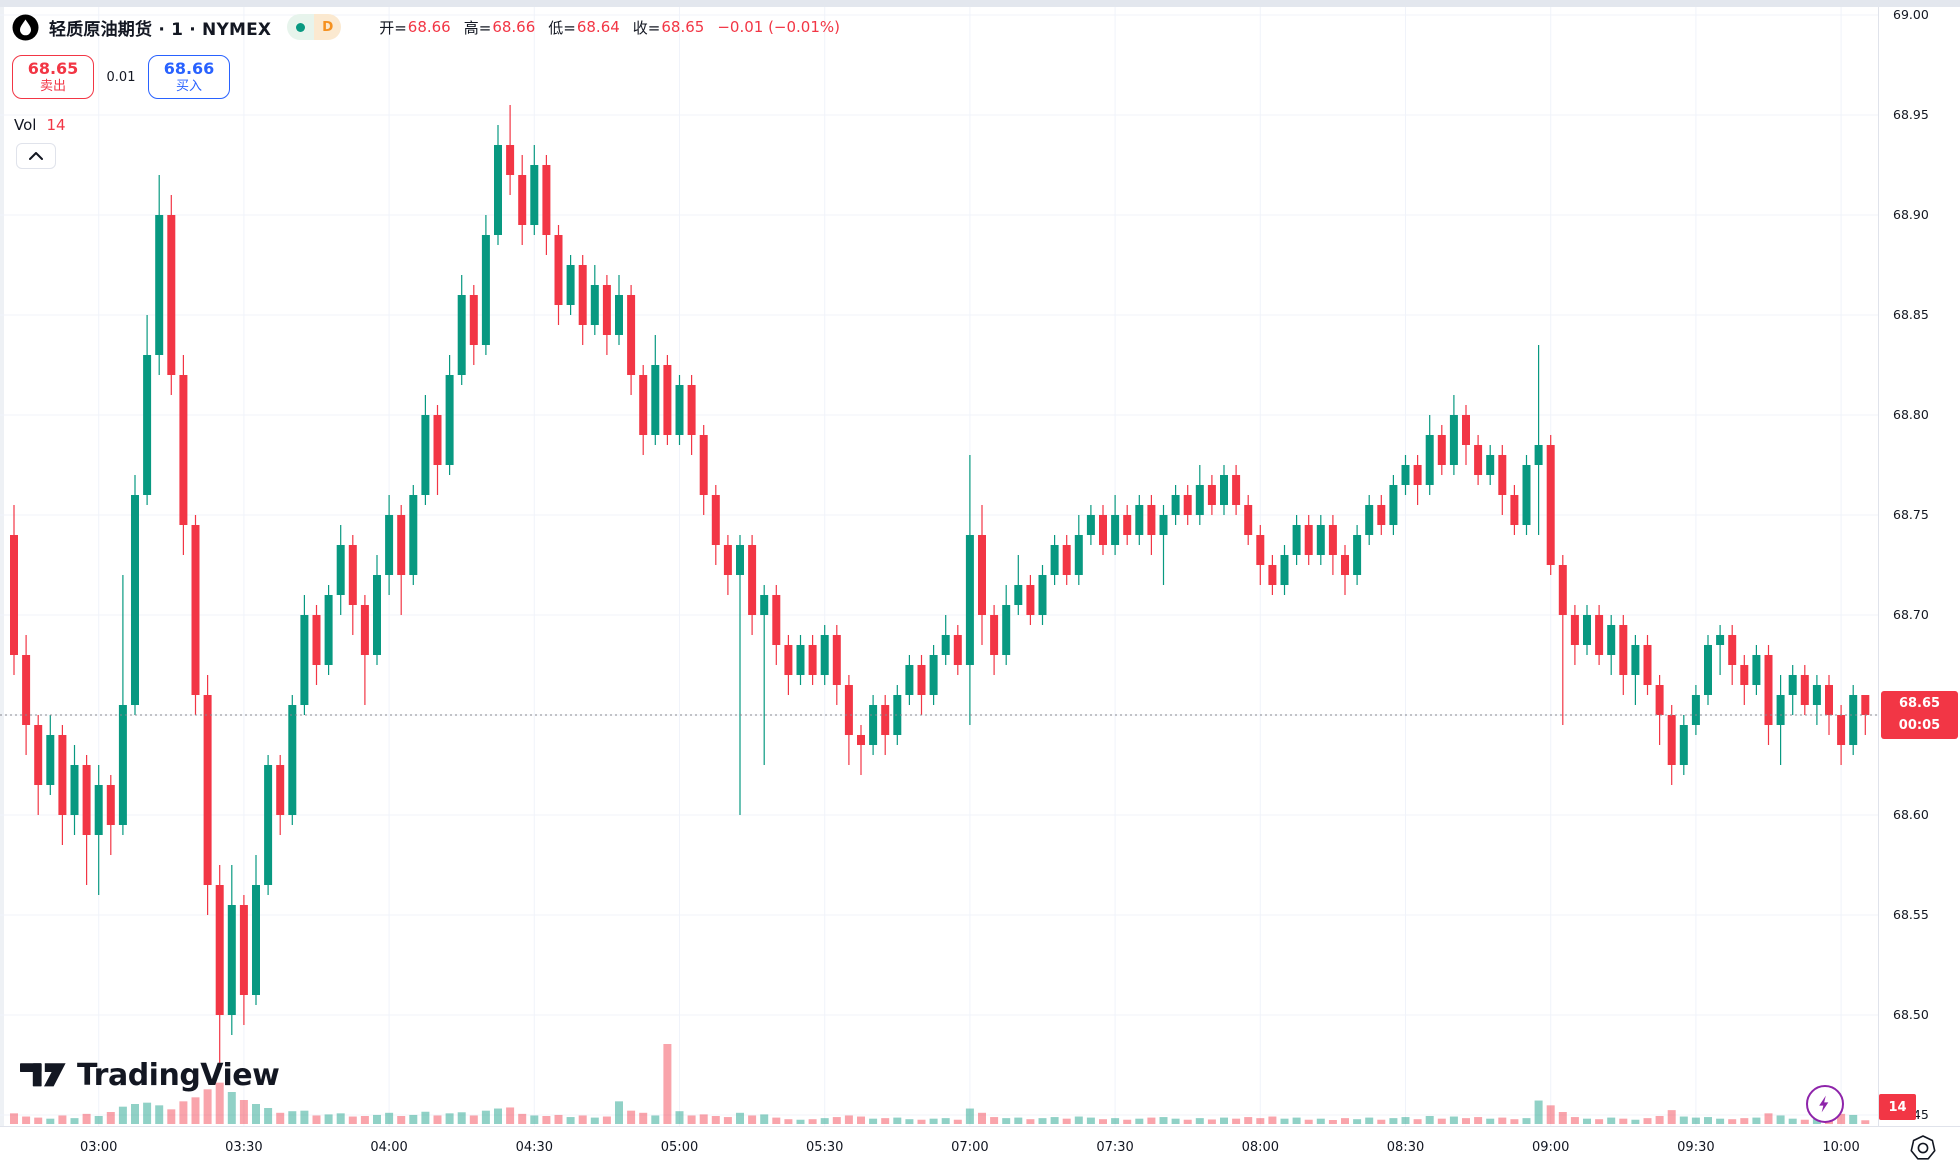 This screenshot has height=1170, width=1960. I want to click on symbol-title: 轻质原油期货 · 1 · NYMEX, so click(160, 29).